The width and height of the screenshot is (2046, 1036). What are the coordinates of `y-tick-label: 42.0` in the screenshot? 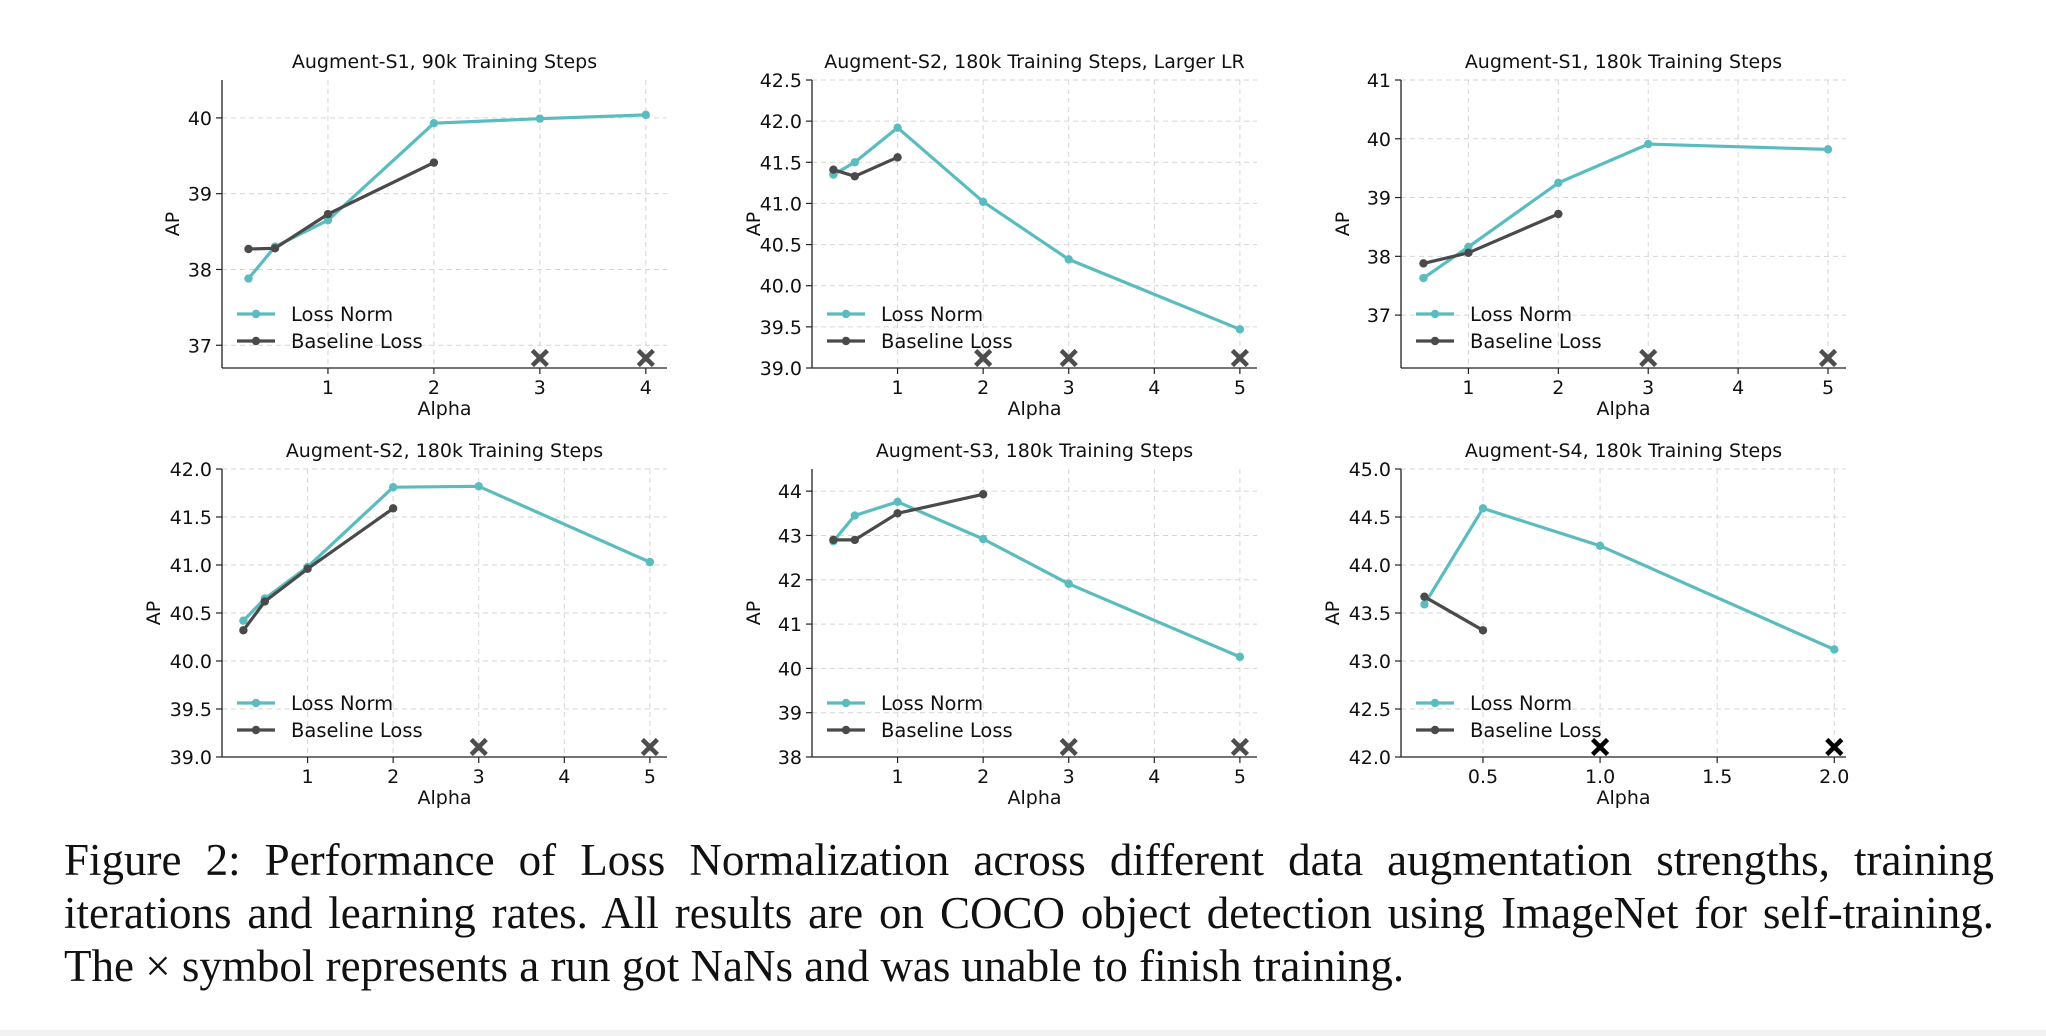 It's located at (191, 470).